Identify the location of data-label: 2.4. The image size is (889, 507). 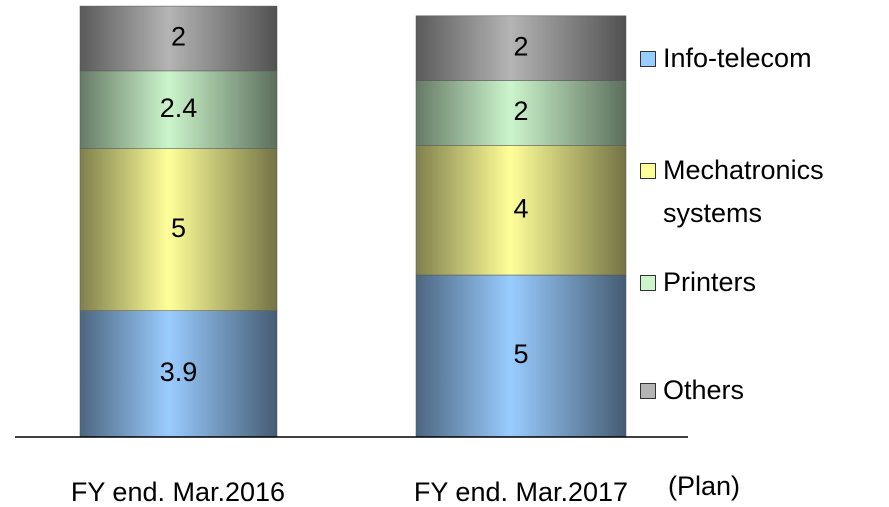
(179, 108).